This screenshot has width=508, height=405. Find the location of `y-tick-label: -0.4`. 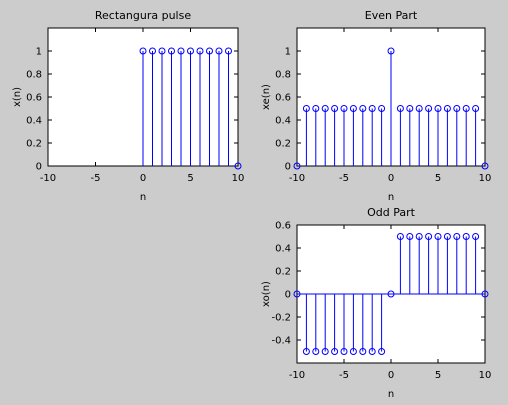

y-tick-label: -0.4 is located at coordinates (281, 341).